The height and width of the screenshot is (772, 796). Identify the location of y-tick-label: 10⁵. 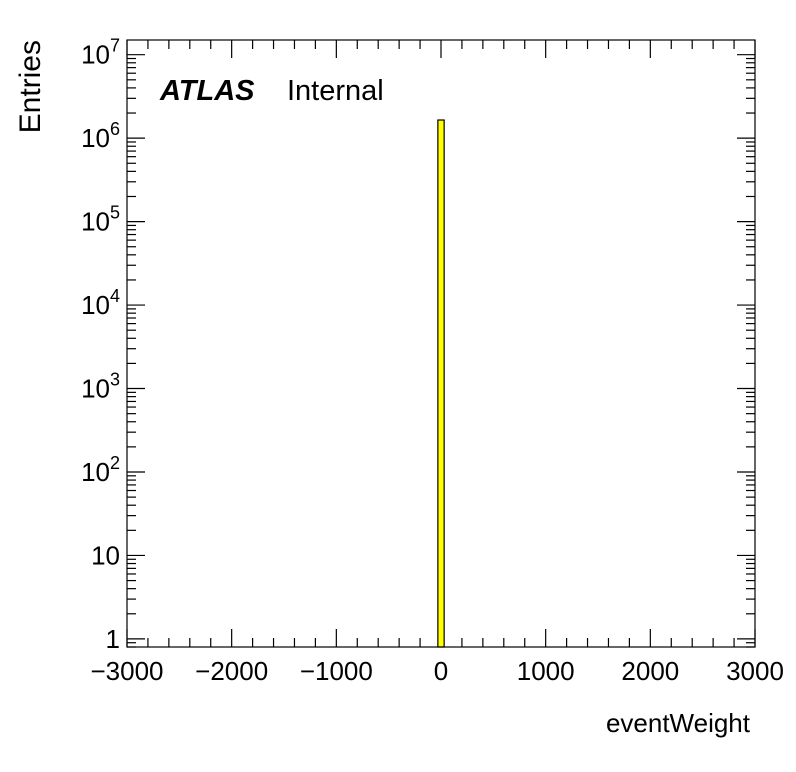
(100, 220).